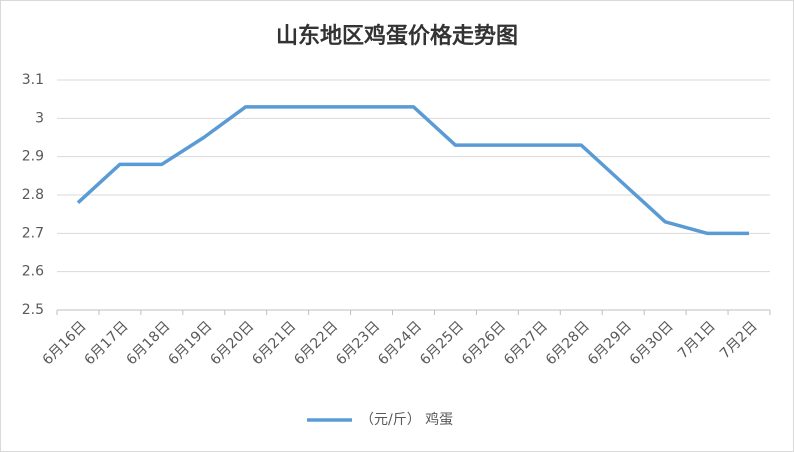 The width and height of the screenshot is (794, 452). Describe the element at coordinates (33, 195) in the screenshot. I see `y-tick-label: 2.8` at that location.